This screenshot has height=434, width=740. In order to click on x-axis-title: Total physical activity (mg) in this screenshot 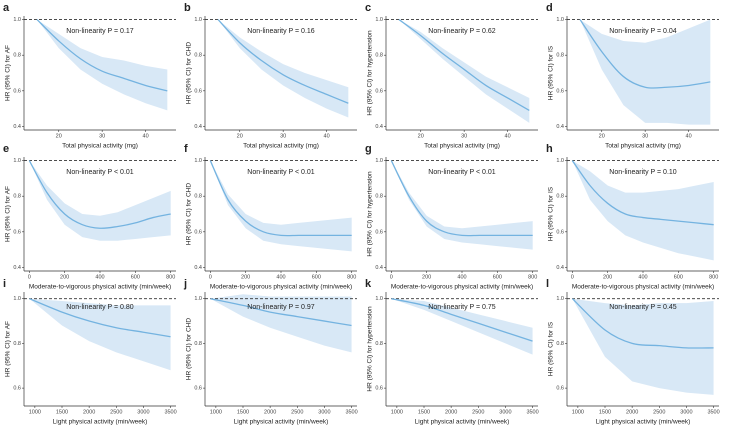, I will do `click(281, 146)`.